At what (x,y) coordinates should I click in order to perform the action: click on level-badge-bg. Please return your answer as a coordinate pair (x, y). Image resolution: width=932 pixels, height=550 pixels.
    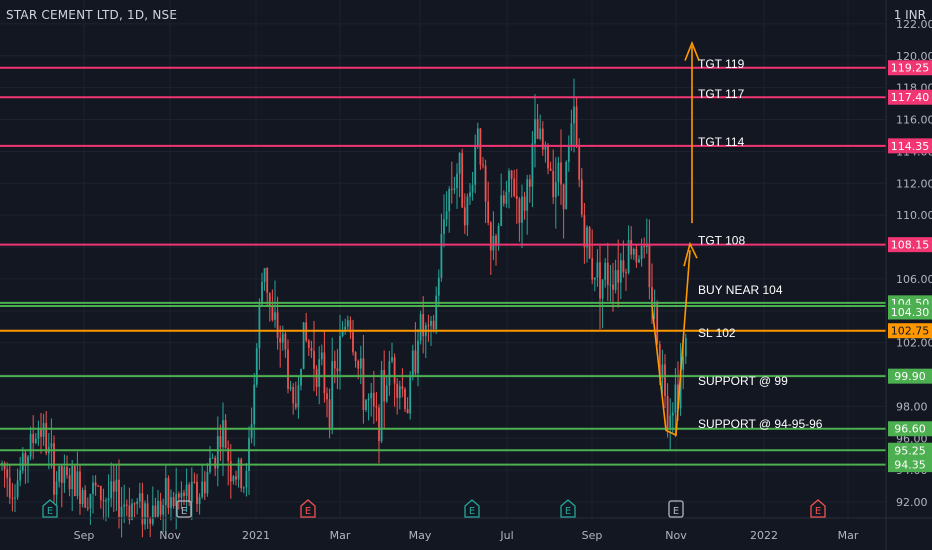
    Looking at the image, I should click on (910, 450).